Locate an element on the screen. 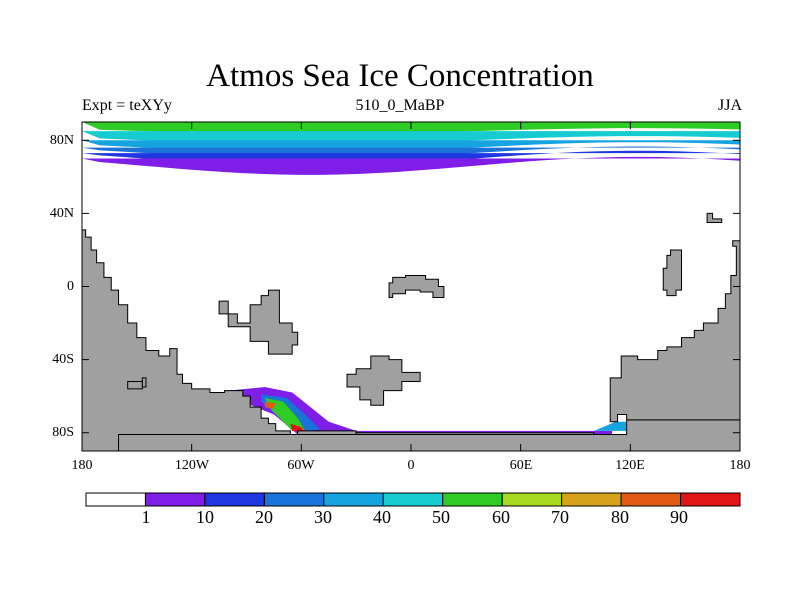 Image resolution: width=800 pixels, height=600 pixels. lat-tick-40s: 40S is located at coordinates (63, 359).